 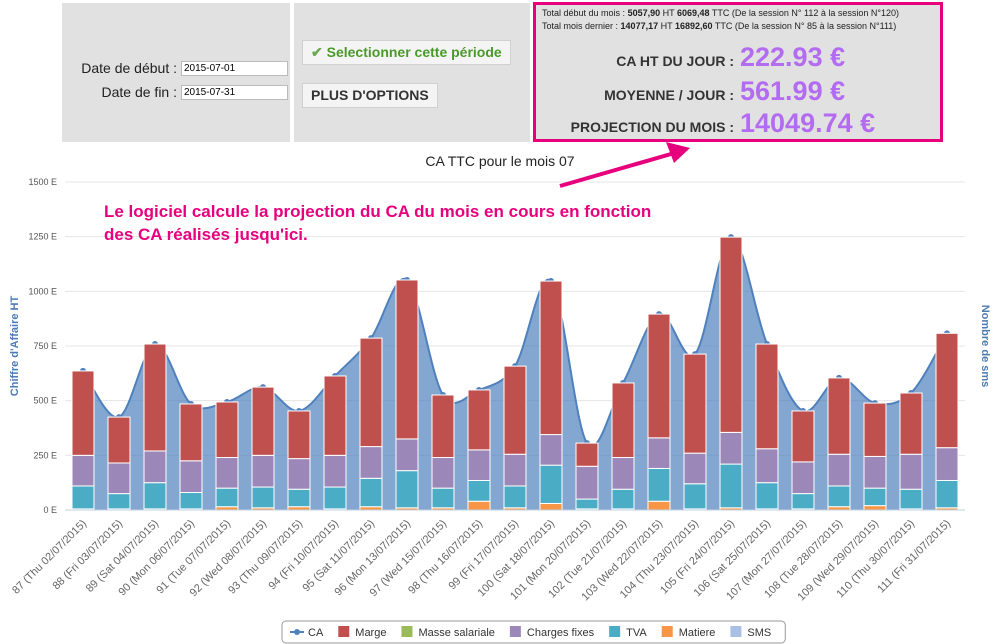 What do you see at coordinates (914, 557) in the screenshot?
I see `x-tick-label: 111 (Fri 31/07/2015)` at bounding box center [914, 557].